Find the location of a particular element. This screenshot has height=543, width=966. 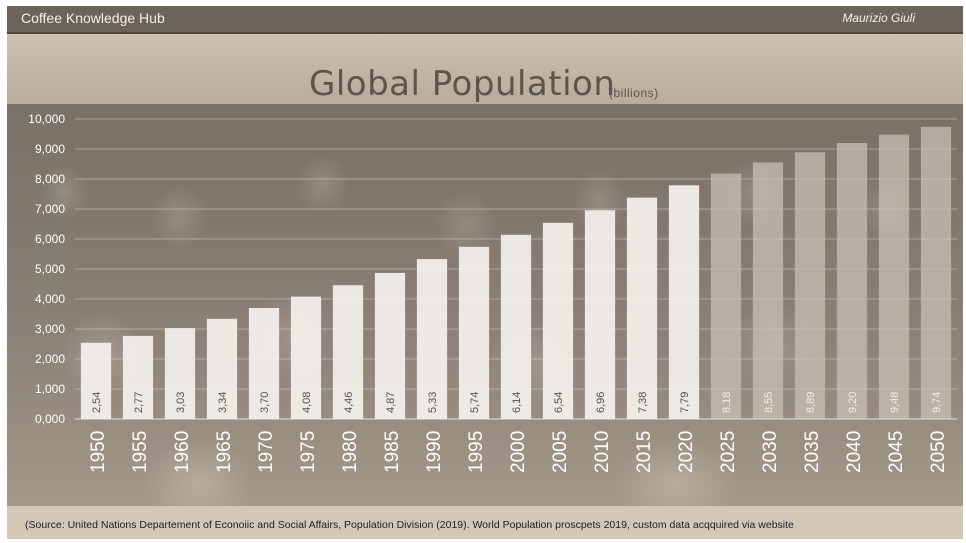

x-tick-label: 1985 is located at coordinates (392, 452).